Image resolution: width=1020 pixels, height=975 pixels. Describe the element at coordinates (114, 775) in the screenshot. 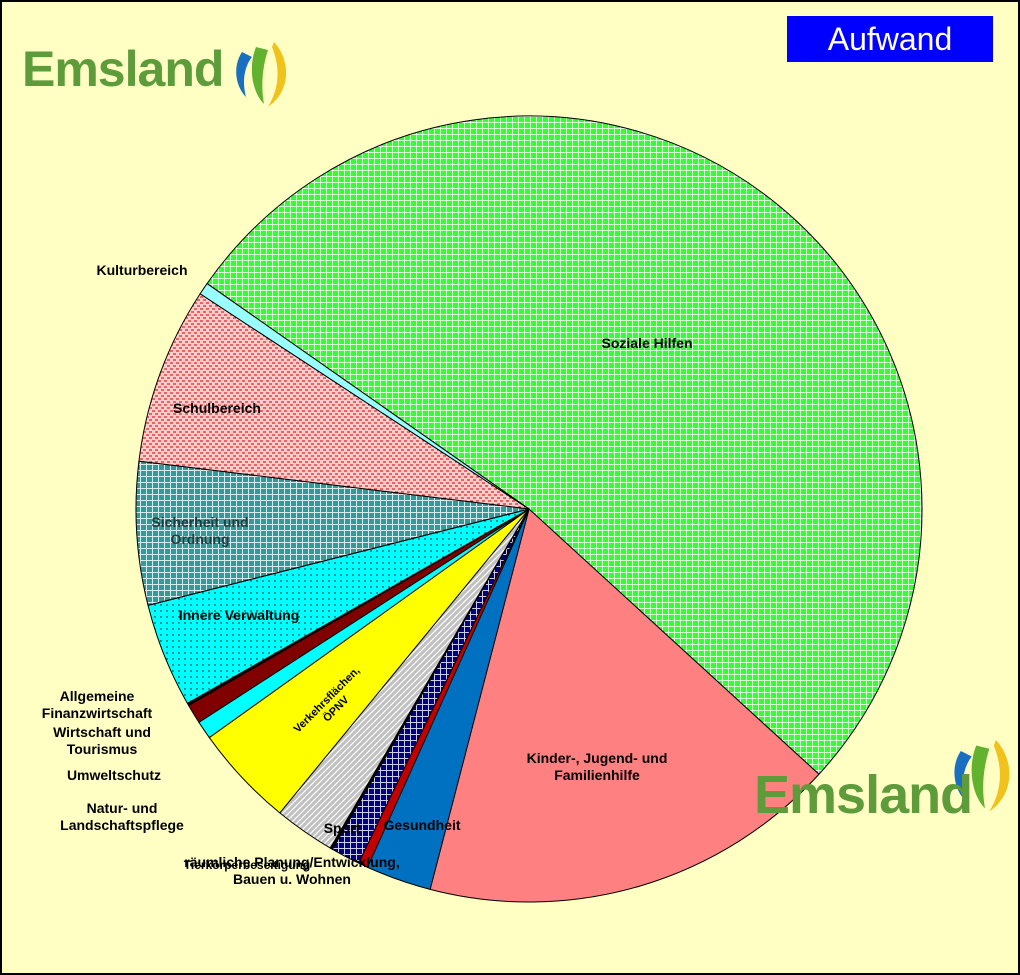

I see `slice-label: Umweltschutz` at that location.